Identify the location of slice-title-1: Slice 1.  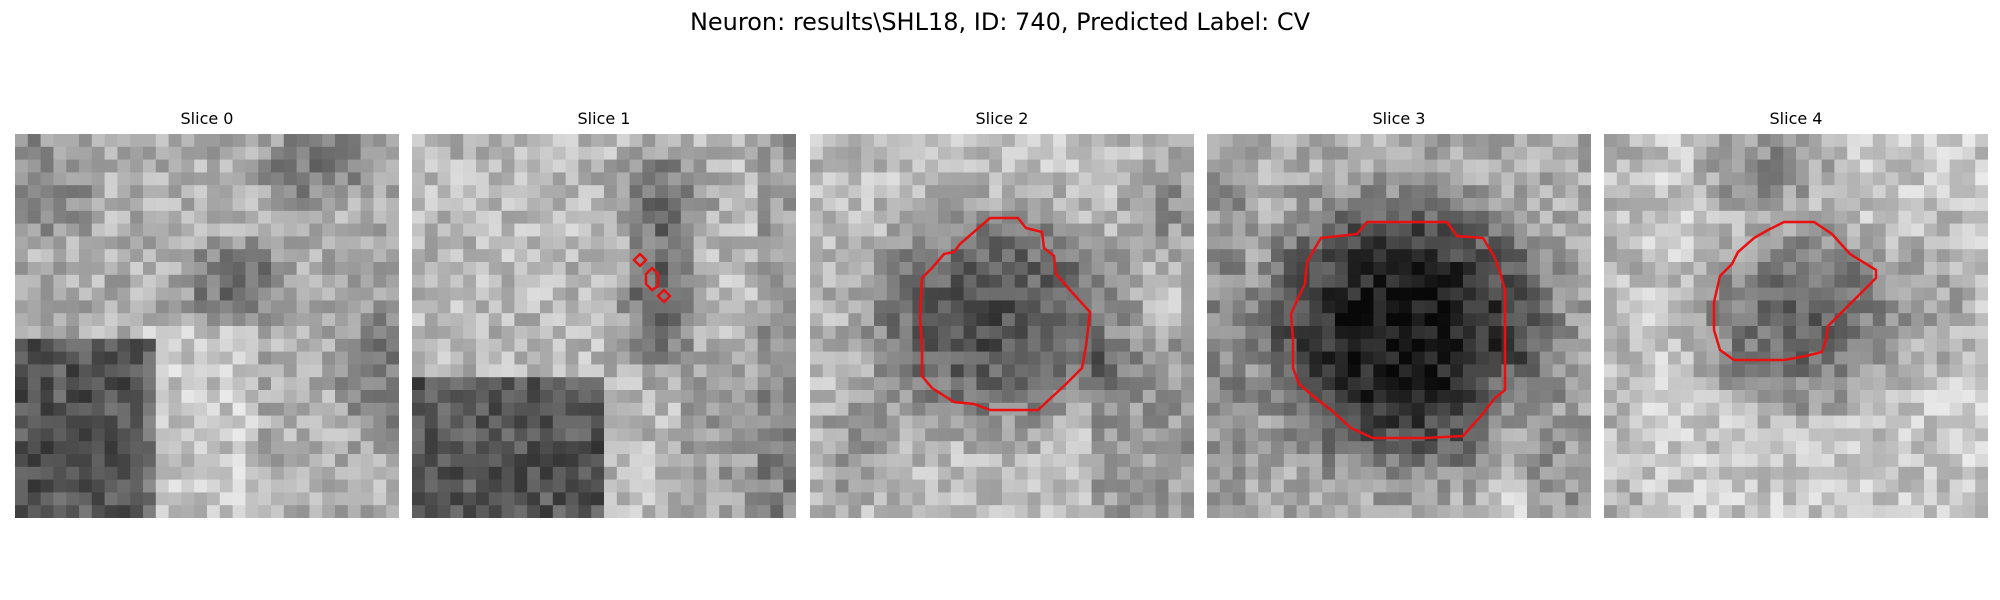
(604, 118).